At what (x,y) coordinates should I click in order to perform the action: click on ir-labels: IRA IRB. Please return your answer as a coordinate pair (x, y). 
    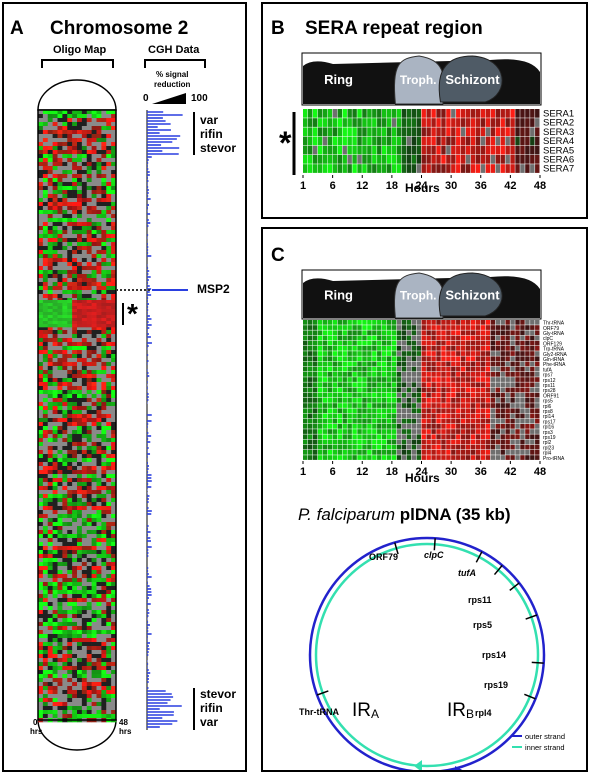
    Looking at the image, I should click on (413, 710).